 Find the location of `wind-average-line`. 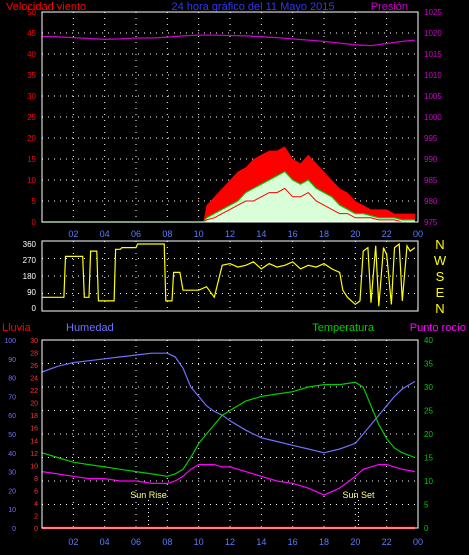

wind-average-line is located at coordinates (228, 196).